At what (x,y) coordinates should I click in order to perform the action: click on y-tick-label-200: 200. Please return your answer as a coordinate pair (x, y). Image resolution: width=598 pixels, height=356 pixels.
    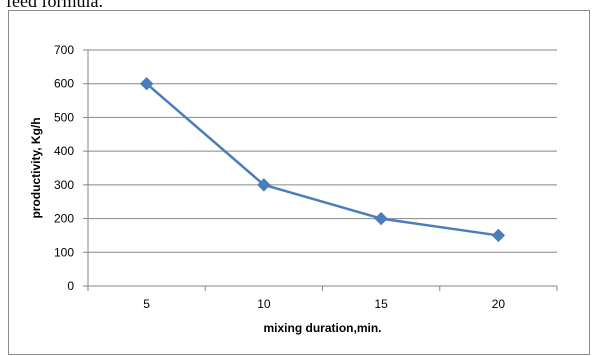
    Looking at the image, I should click on (64, 219).